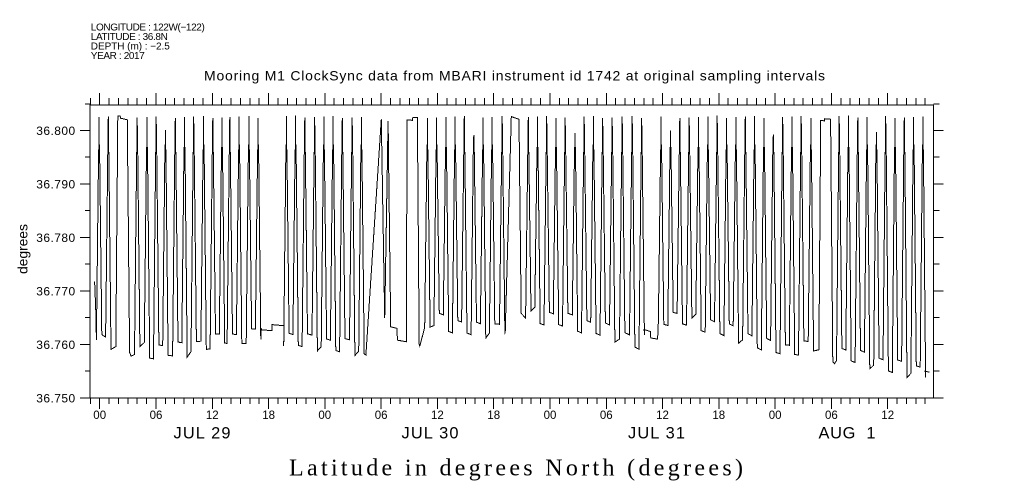 The width and height of the screenshot is (1009, 504). I want to click on svg-text: 36.770, so click(55, 292).